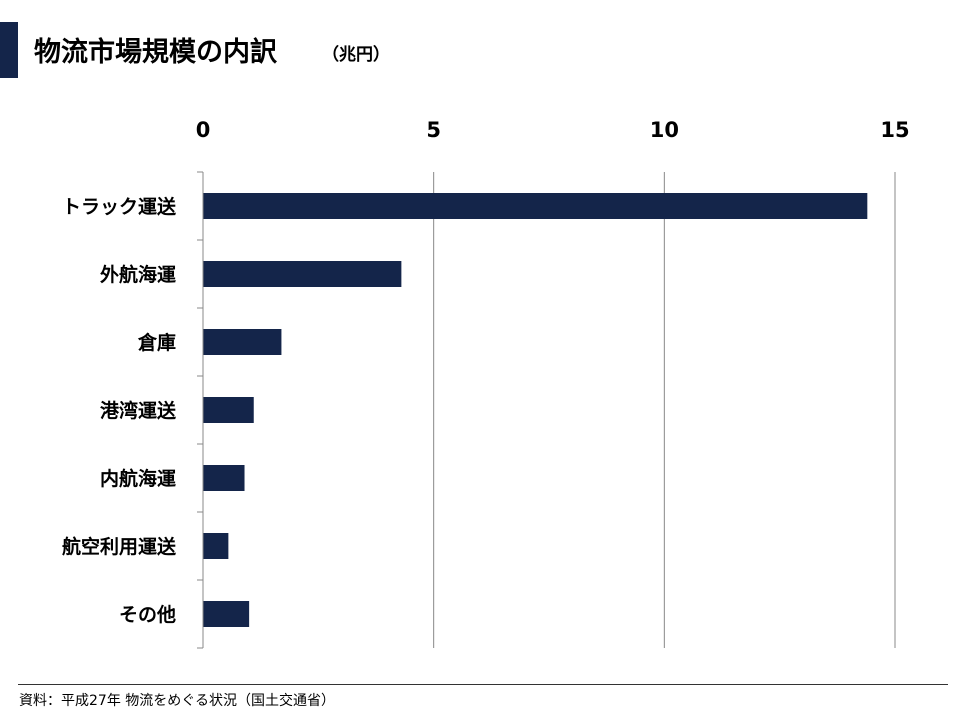  Describe the element at coordinates (664, 130) in the screenshot. I see `x-tick-label: 10` at that location.